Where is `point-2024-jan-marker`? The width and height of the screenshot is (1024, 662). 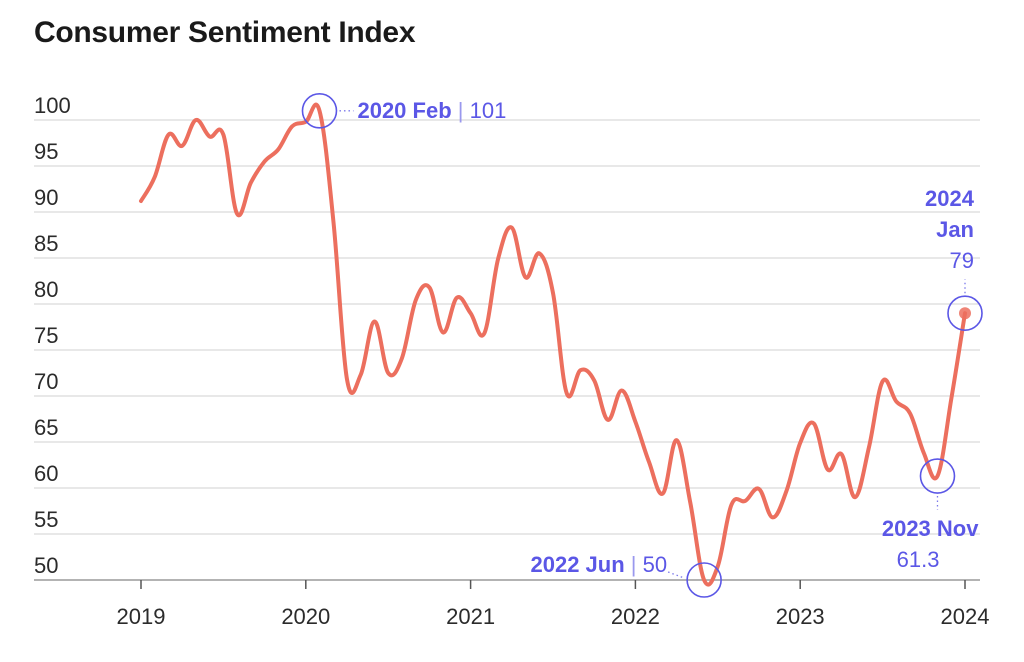
point-2024-jan-marker is located at coordinates (965, 313).